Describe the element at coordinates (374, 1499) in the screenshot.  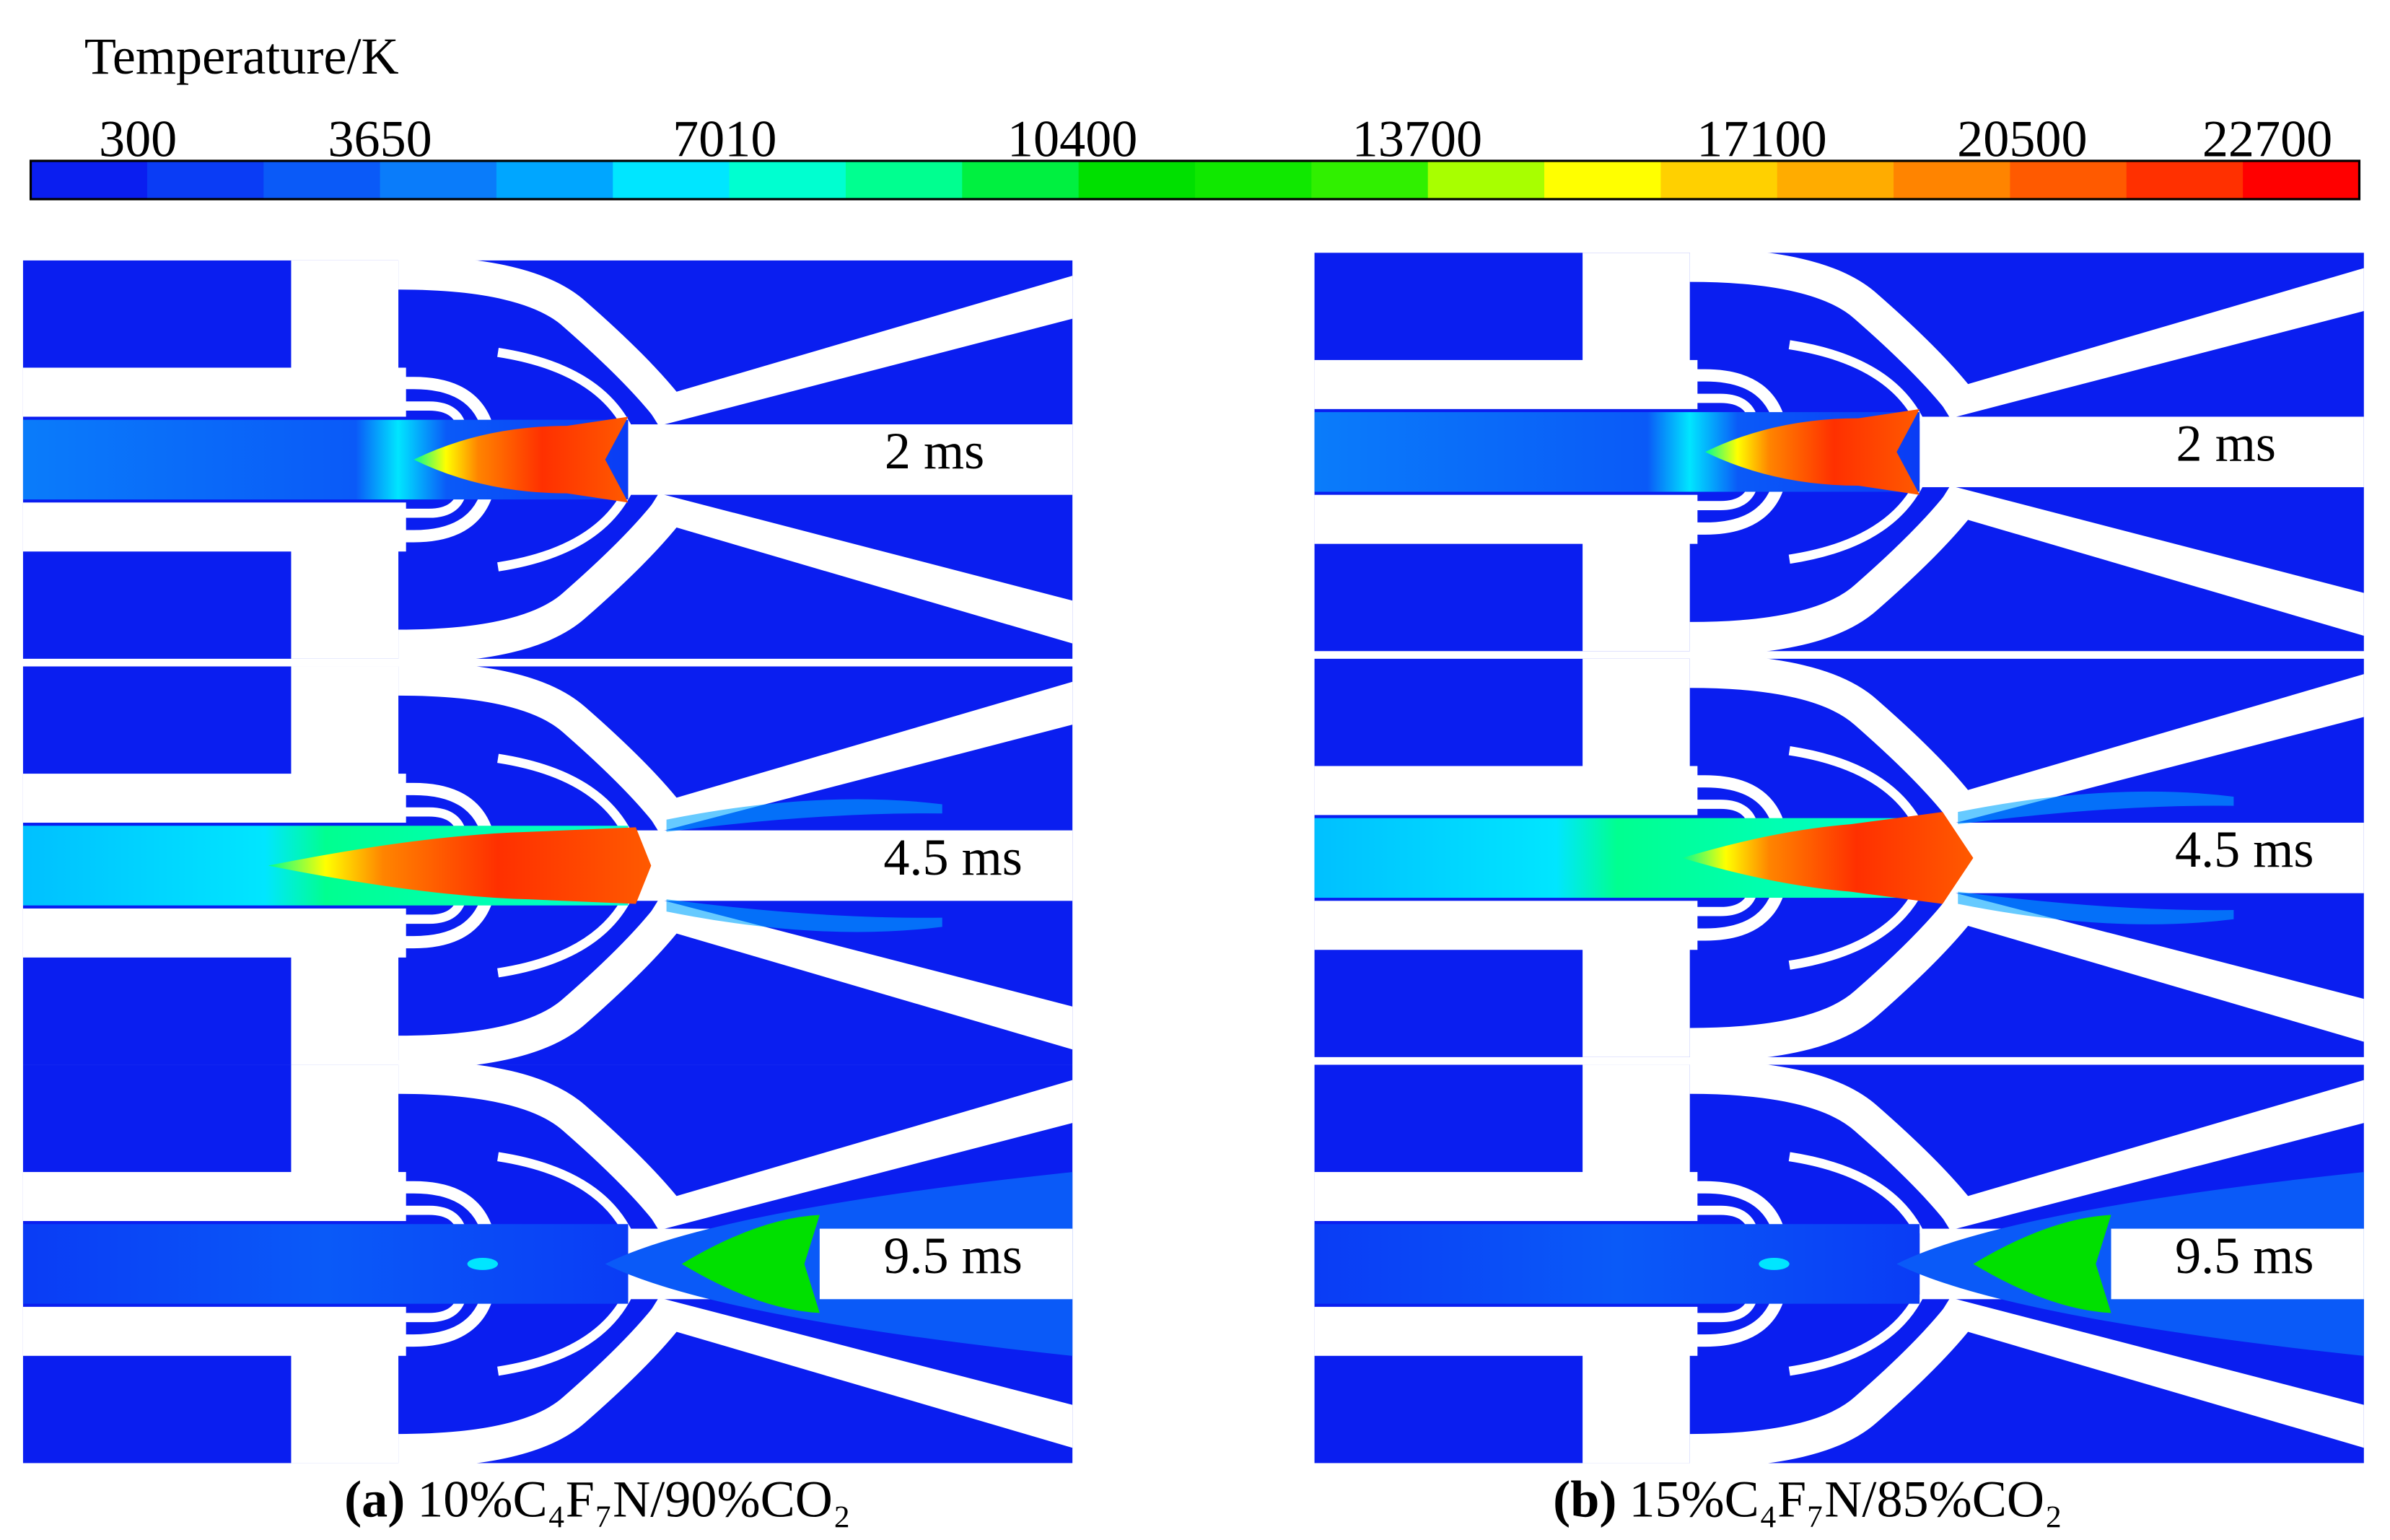
I see `panel-label: (a)` at that location.